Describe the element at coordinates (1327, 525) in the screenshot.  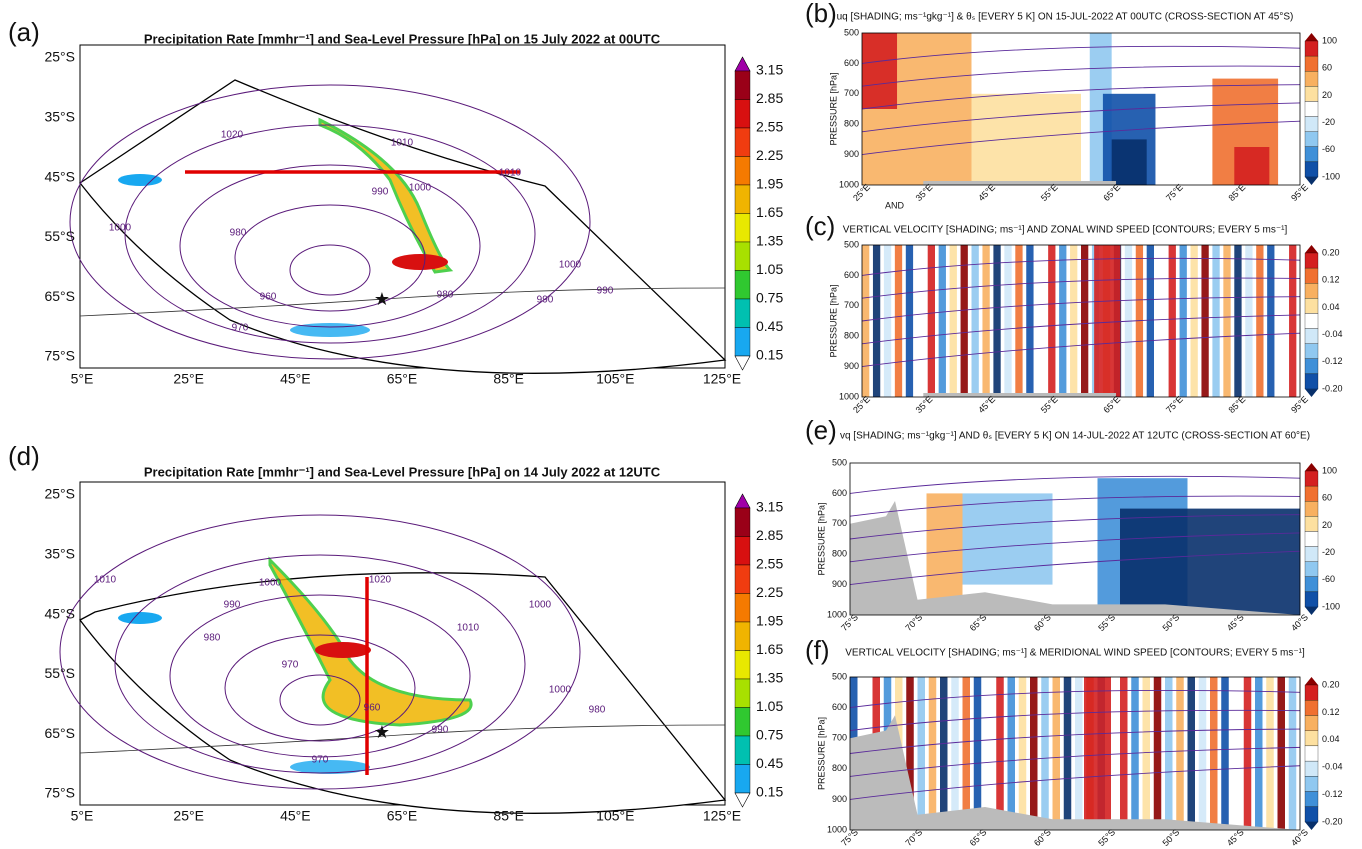
I see `colorbar-label: 20` at that location.